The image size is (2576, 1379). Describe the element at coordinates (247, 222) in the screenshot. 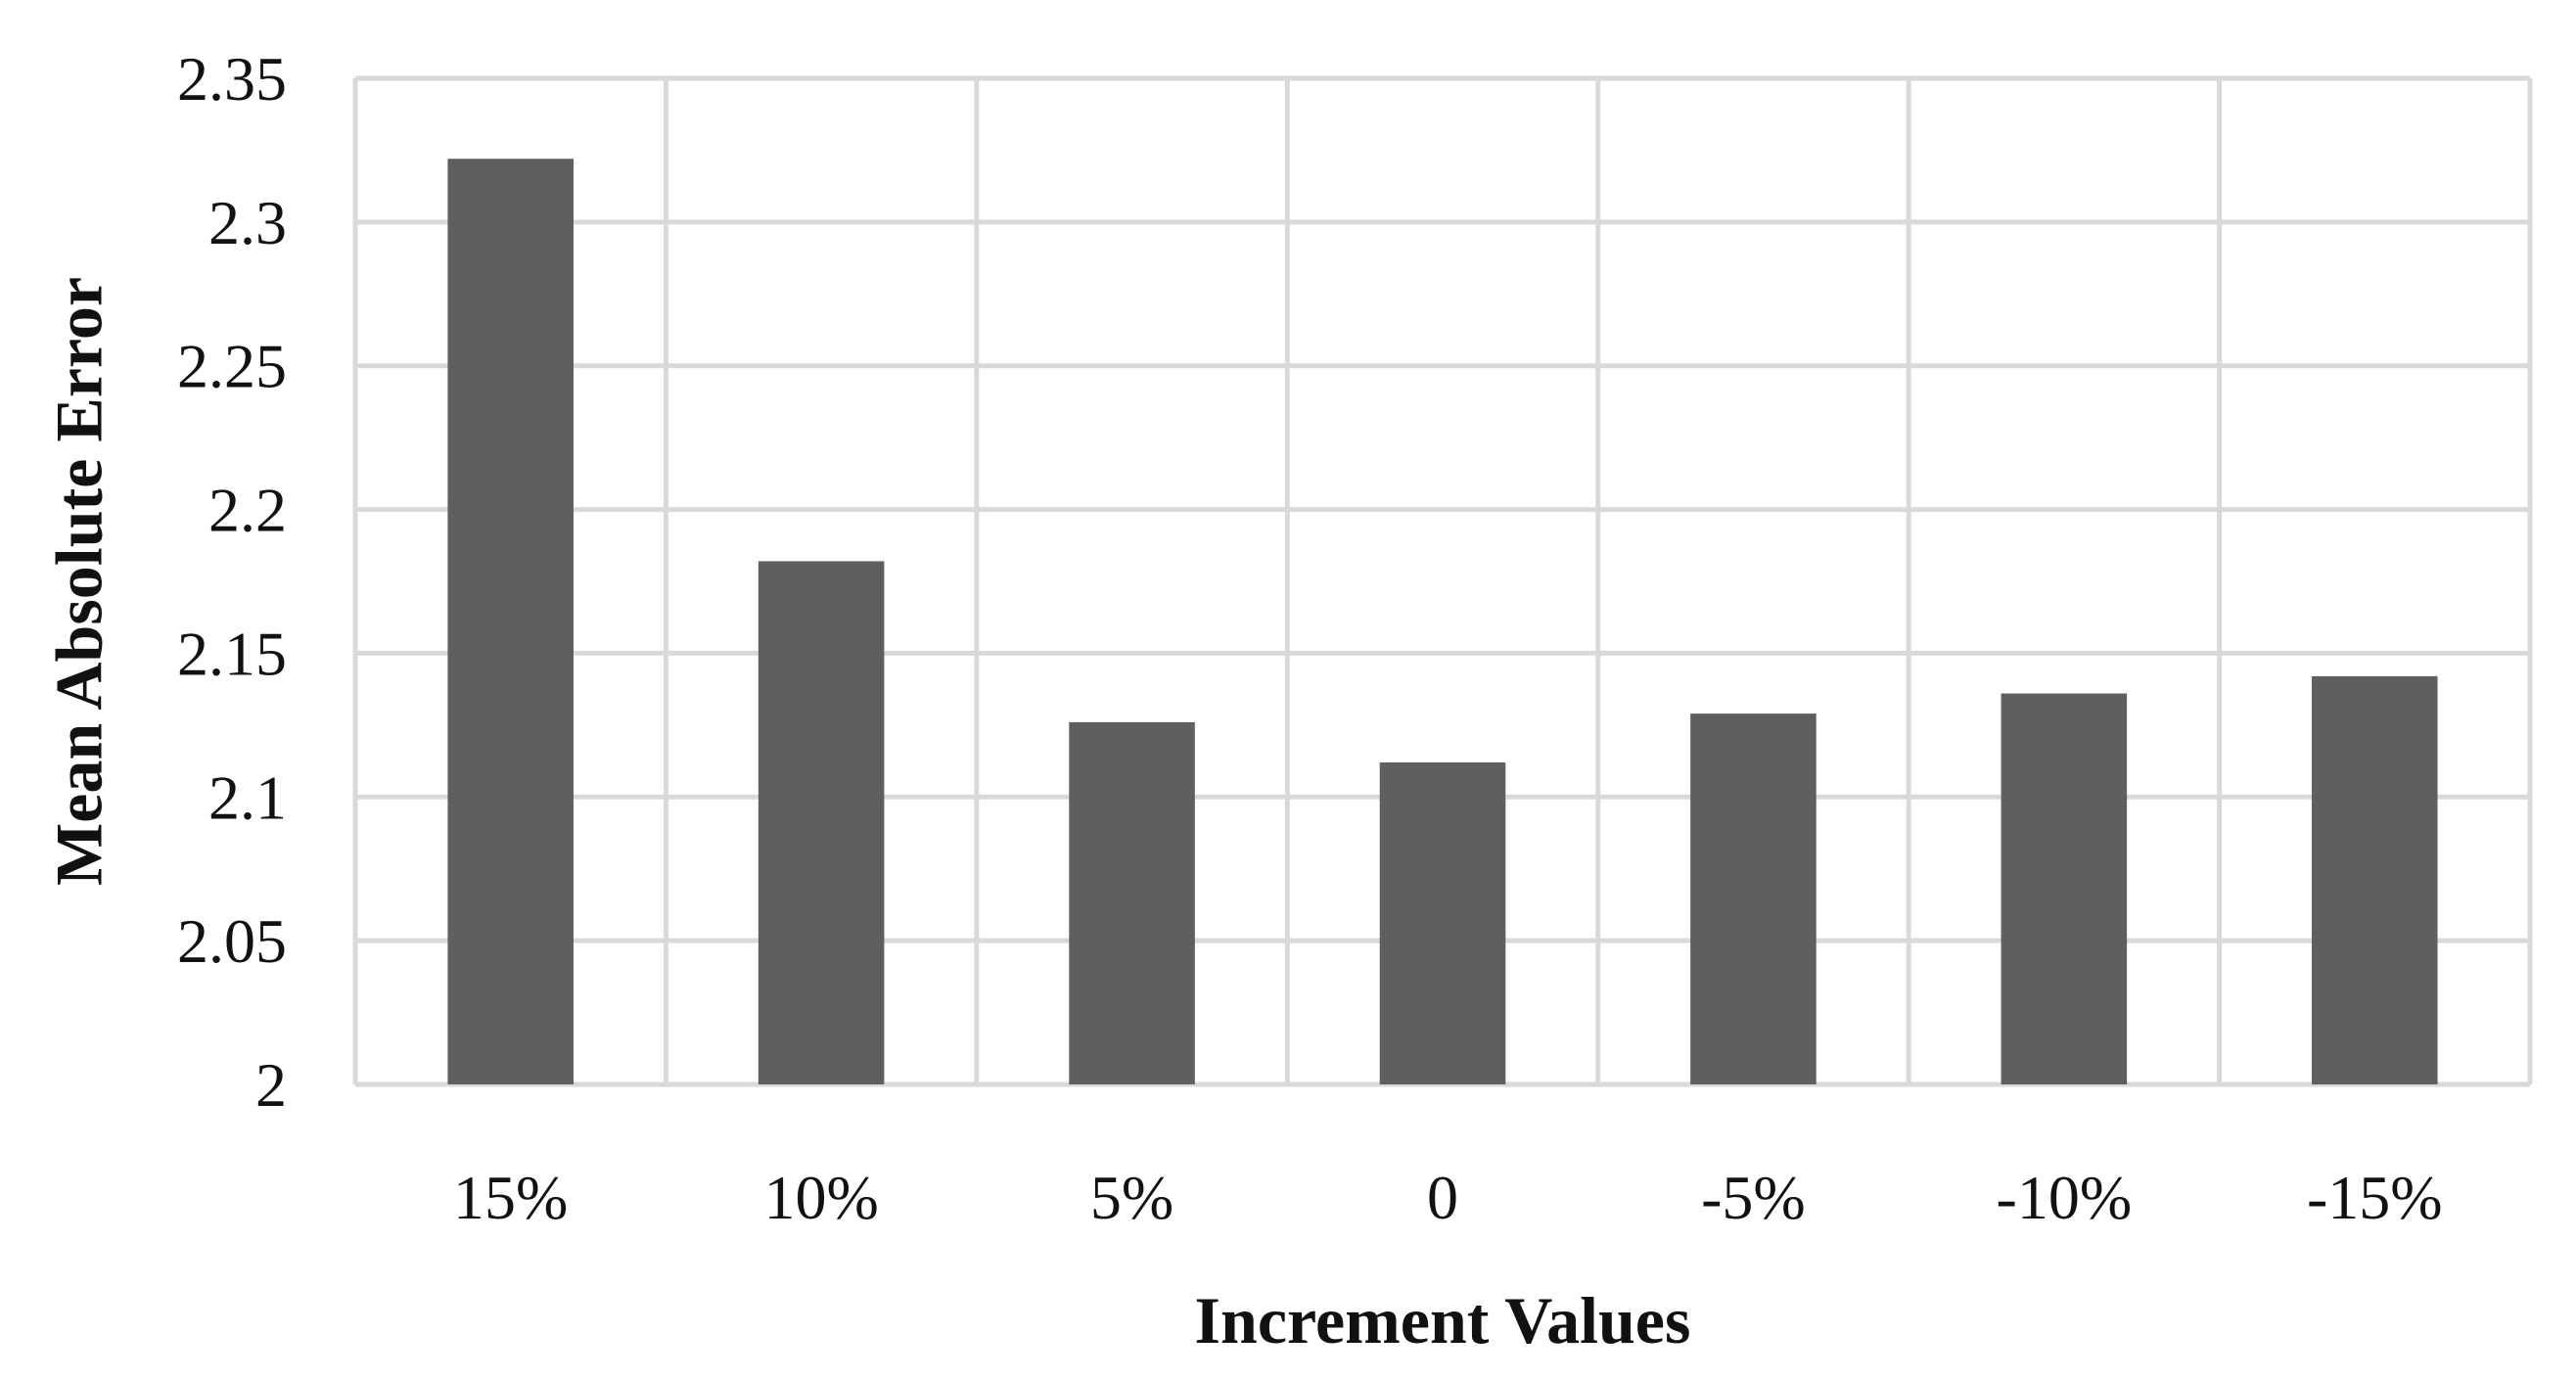

I see `y-tick-label: 2.3` at that location.